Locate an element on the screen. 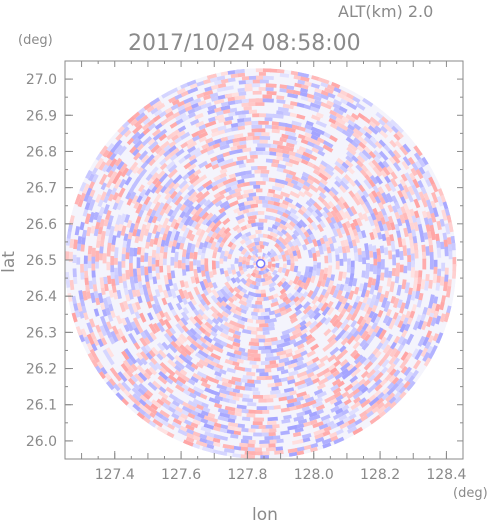 The height and width of the screenshot is (525, 491). datetime-title: 2017/10/24 08:58:00 is located at coordinates (244, 43).